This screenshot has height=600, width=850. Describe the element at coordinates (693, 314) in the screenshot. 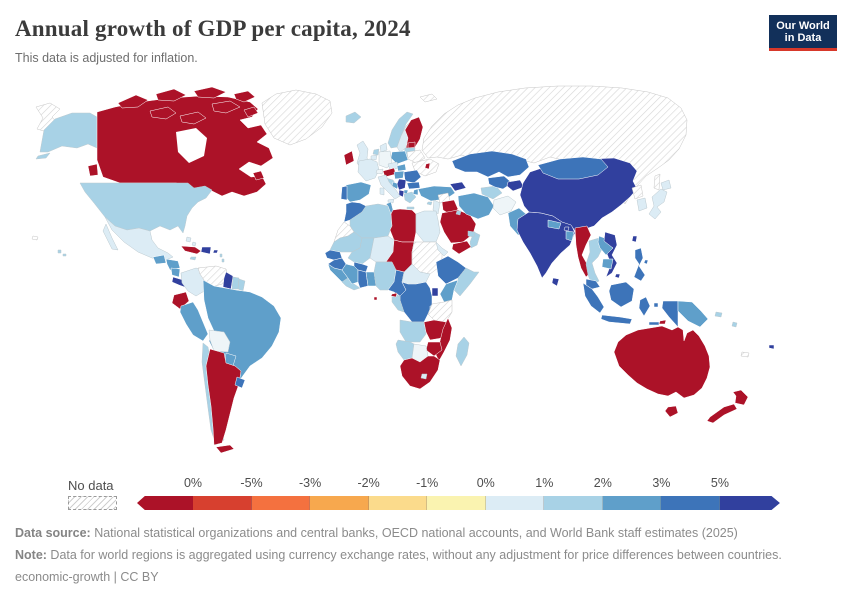

I see `region-papua-new-guinea` at that location.